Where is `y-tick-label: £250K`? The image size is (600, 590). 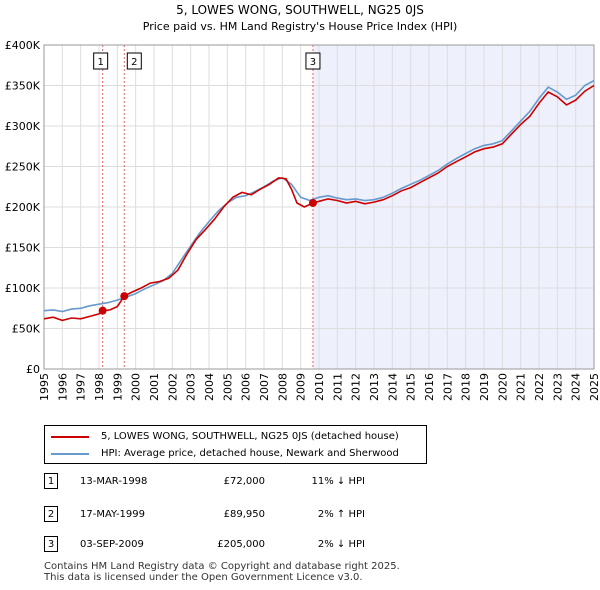
y-tick-label: £250K is located at coordinates (23, 167).